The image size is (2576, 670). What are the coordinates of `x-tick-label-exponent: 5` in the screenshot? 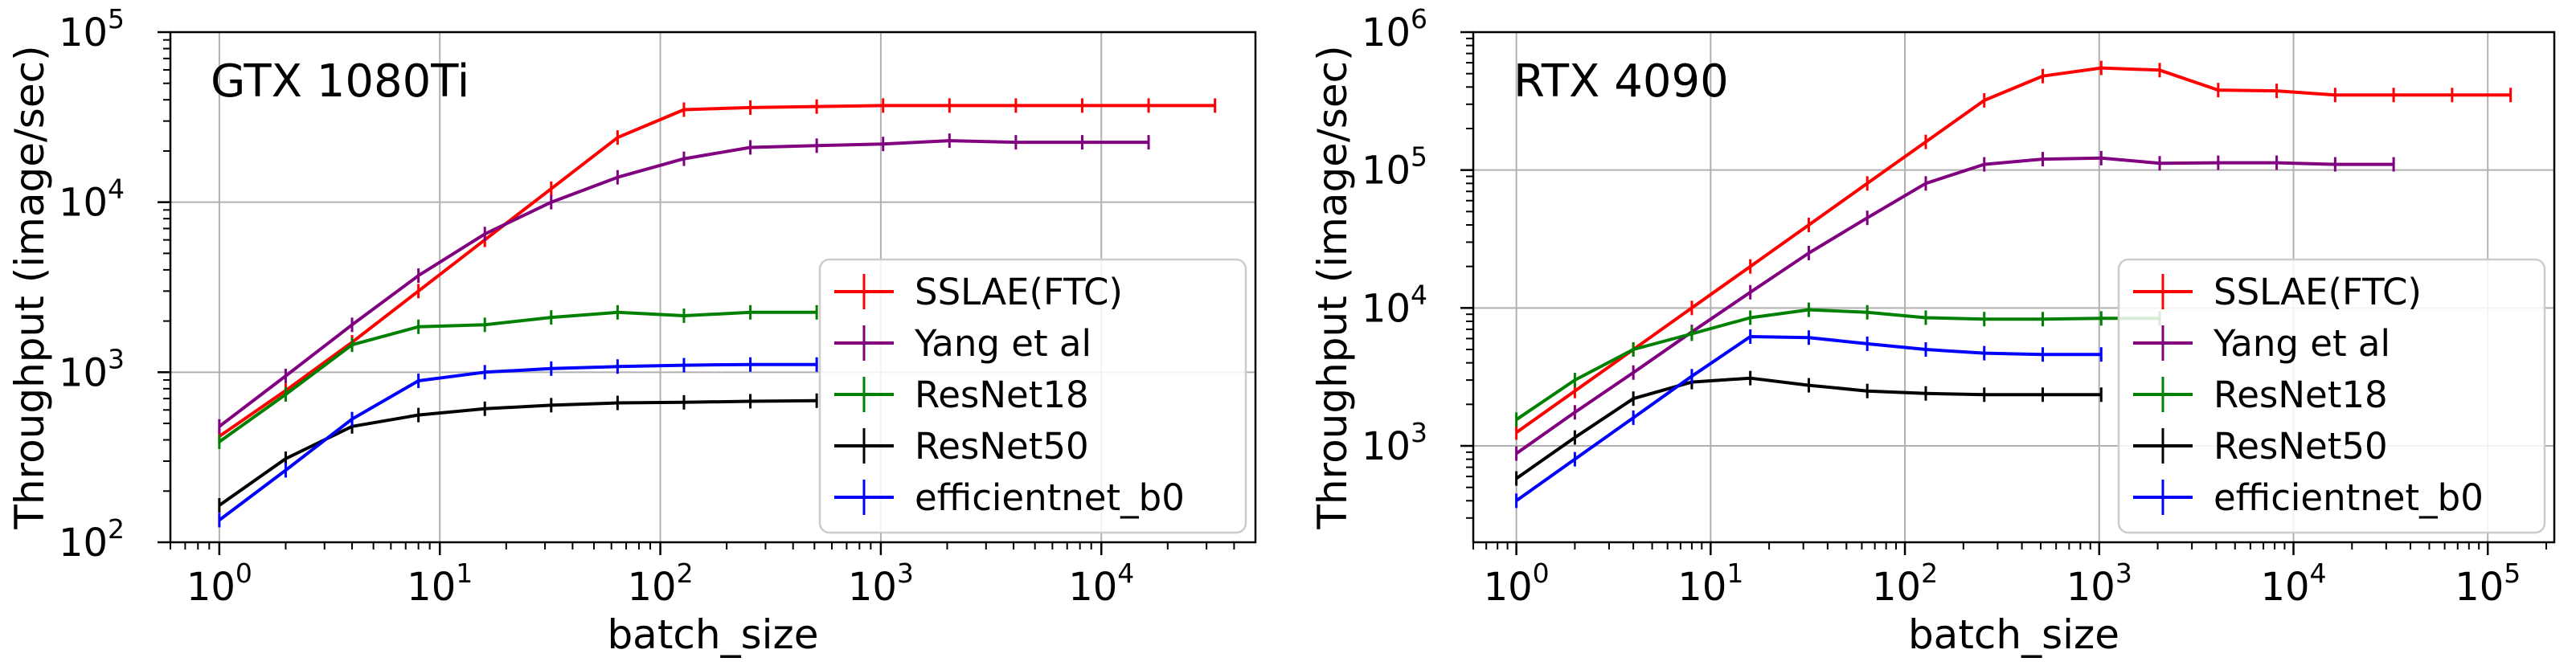 It's located at (2512, 574).